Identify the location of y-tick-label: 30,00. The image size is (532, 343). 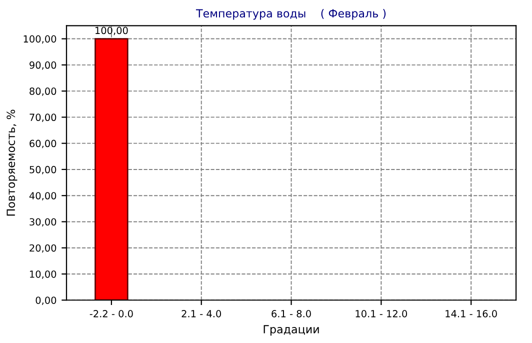
(43, 222).